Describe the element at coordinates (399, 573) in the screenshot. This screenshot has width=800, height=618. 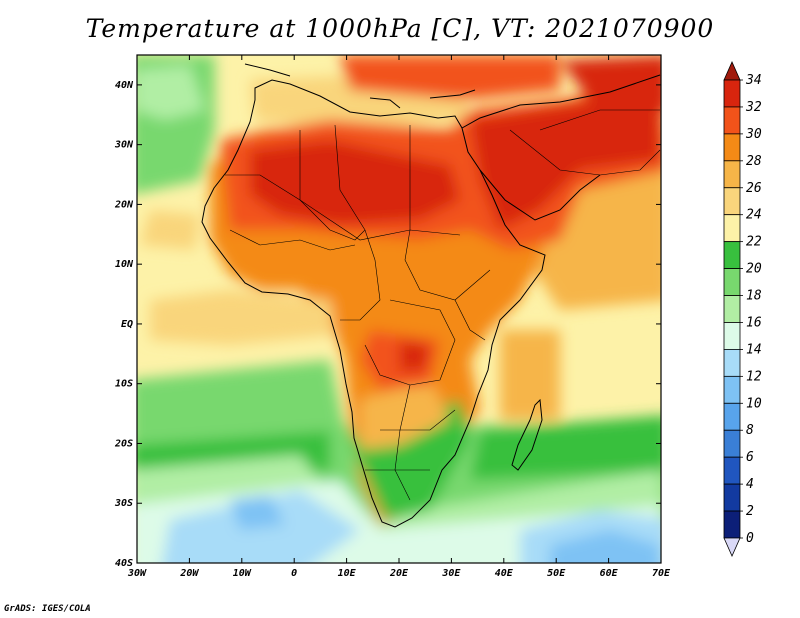
I see `lon-label: 20E` at that location.